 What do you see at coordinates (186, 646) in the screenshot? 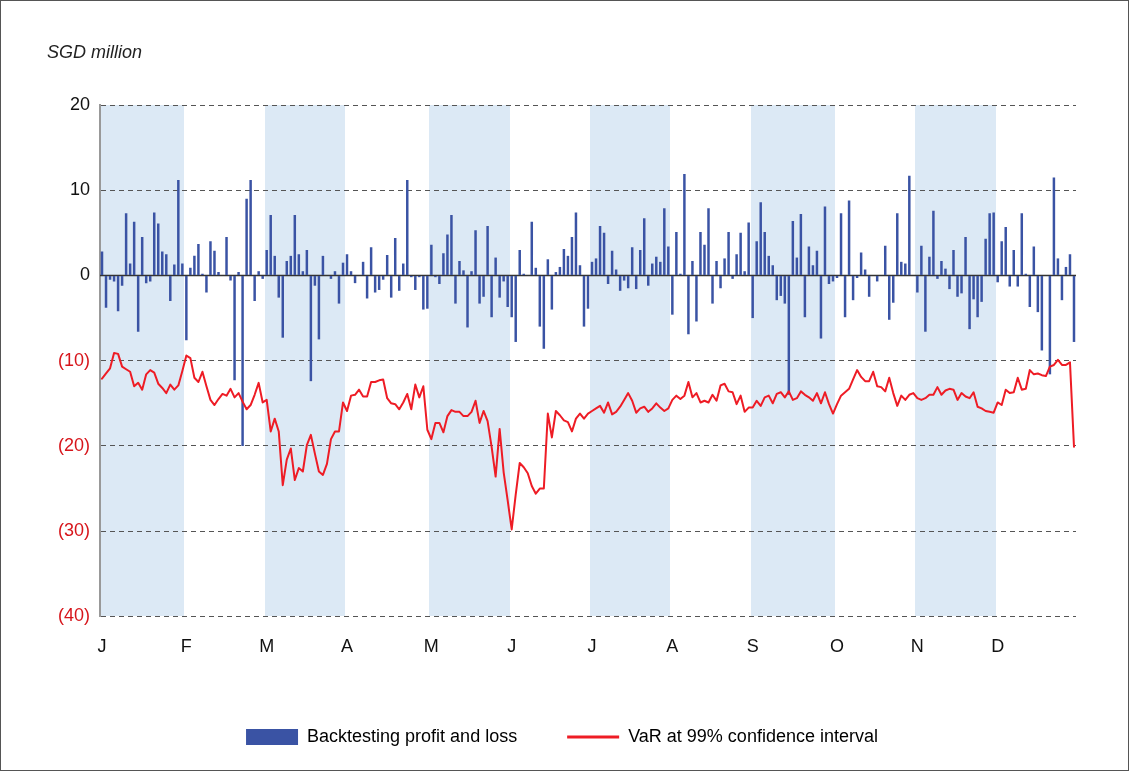
I see `x-tick-label: F` at bounding box center [186, 646].